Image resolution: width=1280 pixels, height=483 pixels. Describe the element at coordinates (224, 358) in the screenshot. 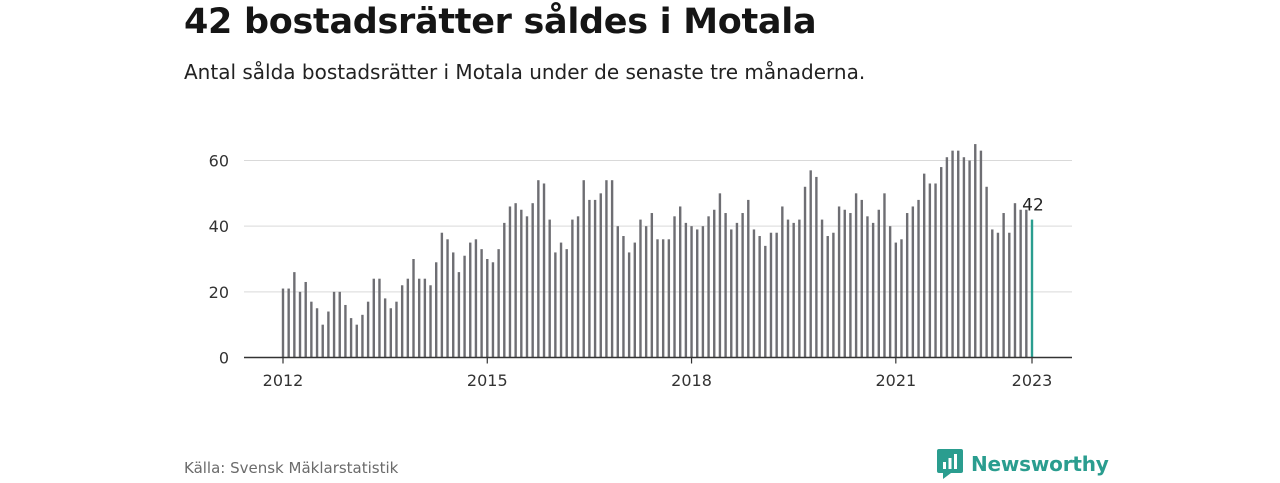

I see `y-tick-label: 0` at that location.